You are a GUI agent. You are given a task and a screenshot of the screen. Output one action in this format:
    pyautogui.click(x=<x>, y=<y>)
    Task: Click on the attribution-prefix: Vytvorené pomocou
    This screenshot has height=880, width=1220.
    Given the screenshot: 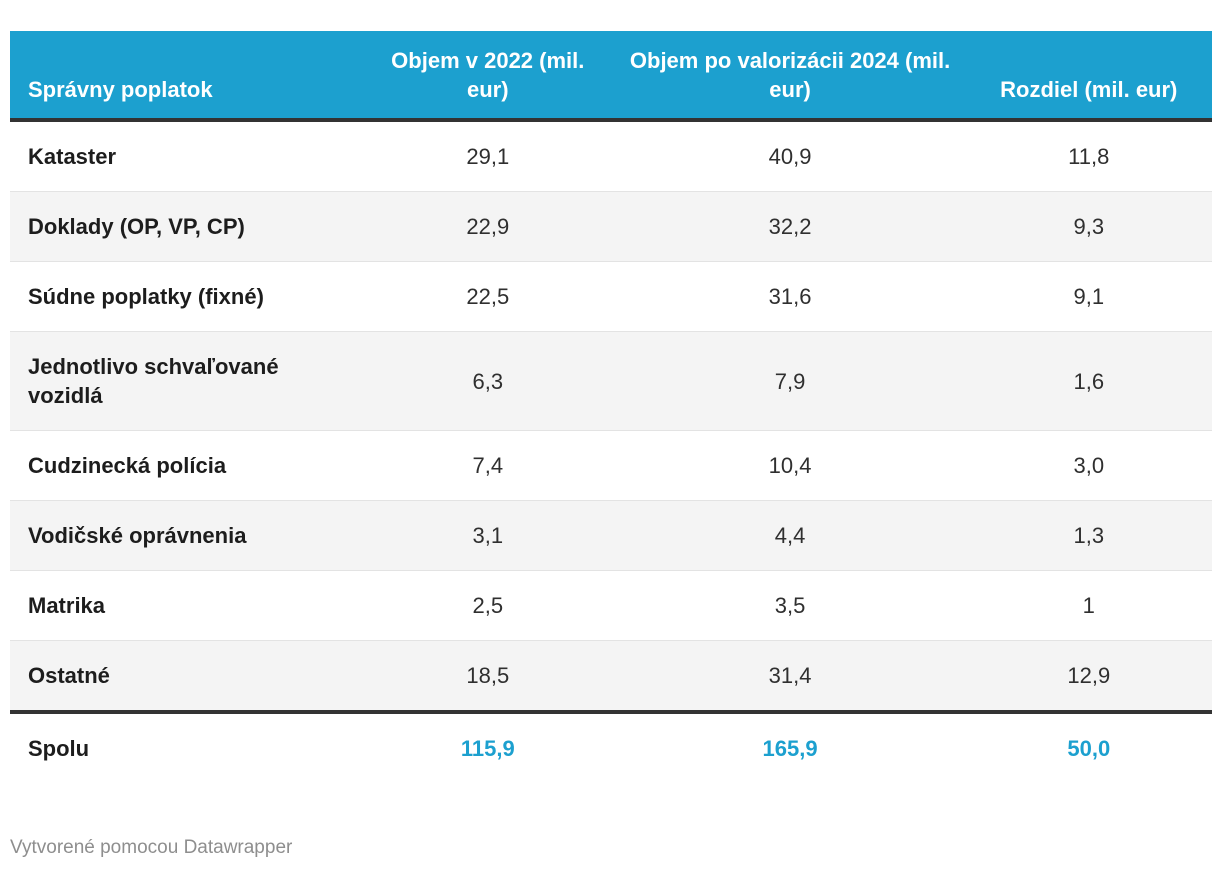 What is the action you would take?
    pyautogui.click(x=97, y=847)
    